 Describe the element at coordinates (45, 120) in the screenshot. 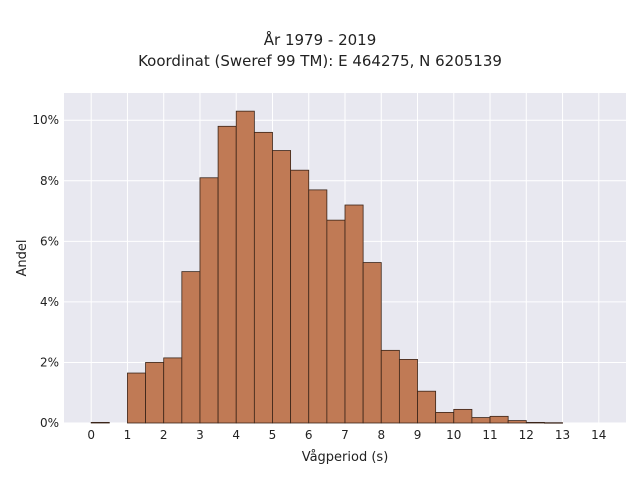

I see `y-tick-label: 10%` at that location.